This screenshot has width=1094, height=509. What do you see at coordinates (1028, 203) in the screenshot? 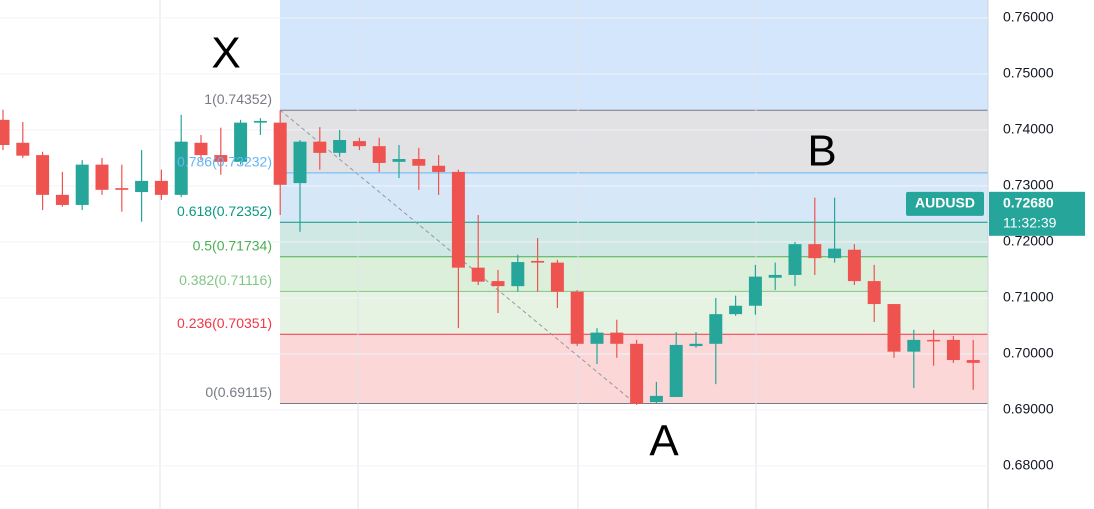
I see `price-label: 0.72680` at bounding box center [1028, 203].